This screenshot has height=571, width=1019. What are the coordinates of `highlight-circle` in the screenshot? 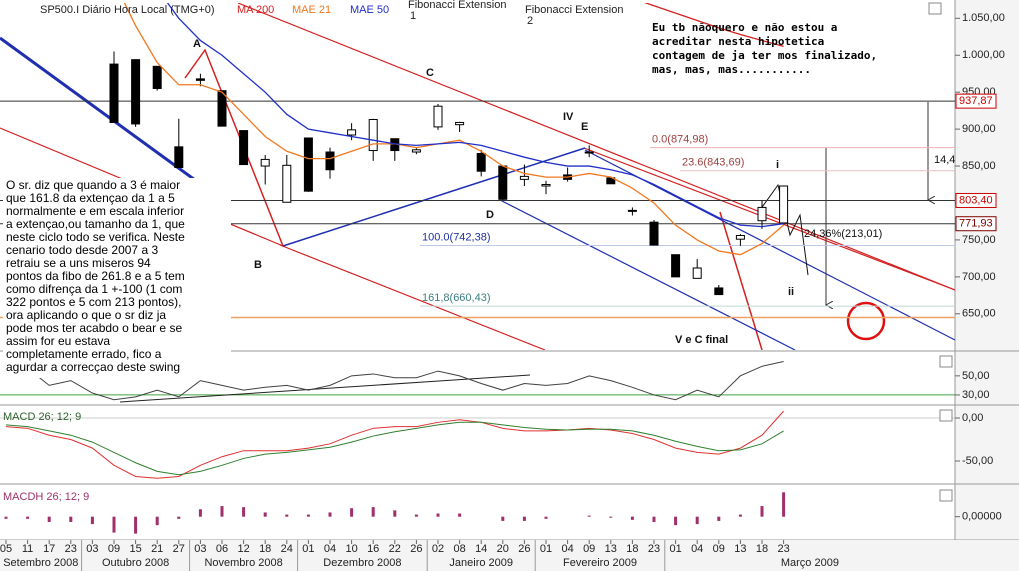 It's located at (866, 321).